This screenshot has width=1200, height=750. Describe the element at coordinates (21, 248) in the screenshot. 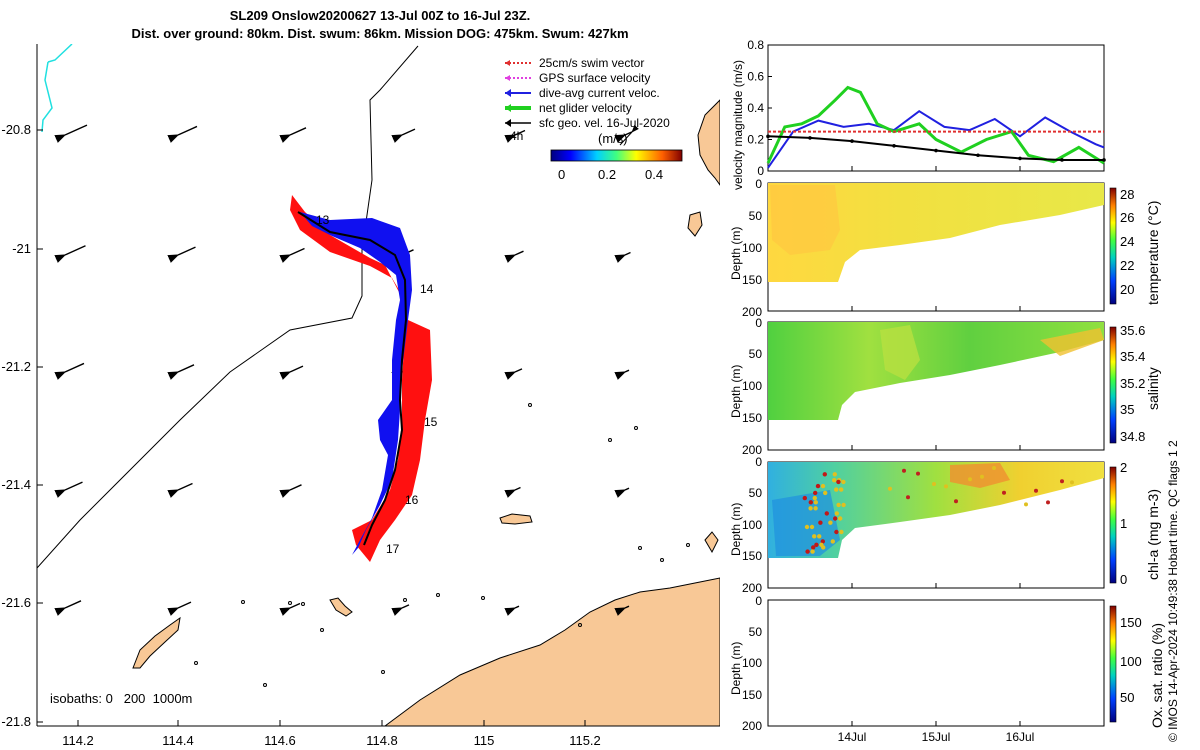

I see `map-ytick-label: -21` at that location.